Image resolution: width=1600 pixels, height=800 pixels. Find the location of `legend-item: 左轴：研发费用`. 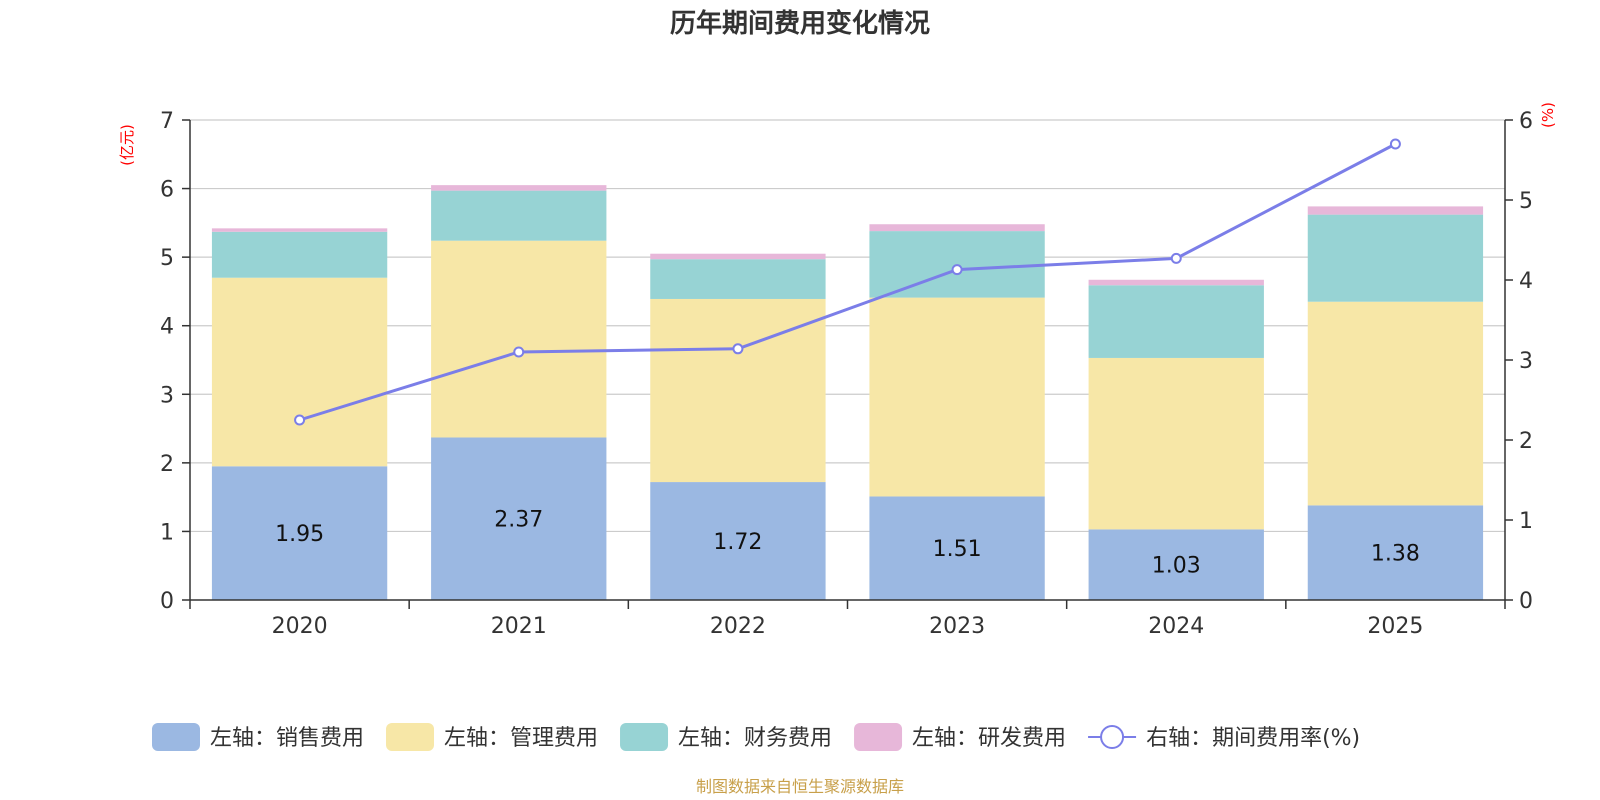

legend-item: 左轴：研发费用 is located at coordinates (960, 737).